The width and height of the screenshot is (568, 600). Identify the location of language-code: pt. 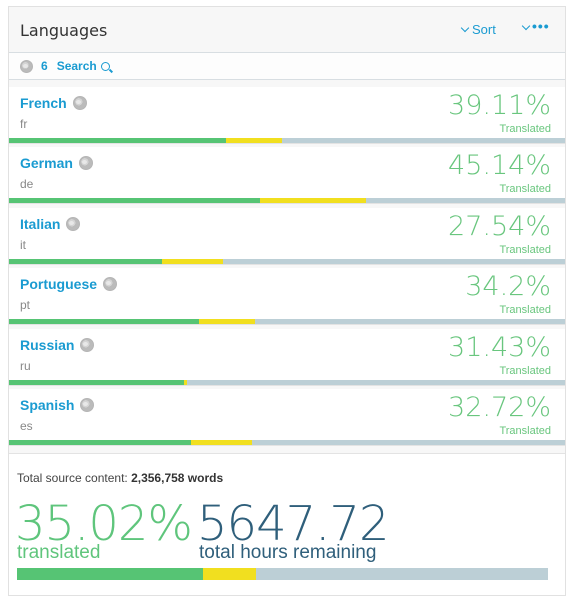
(25, 305).